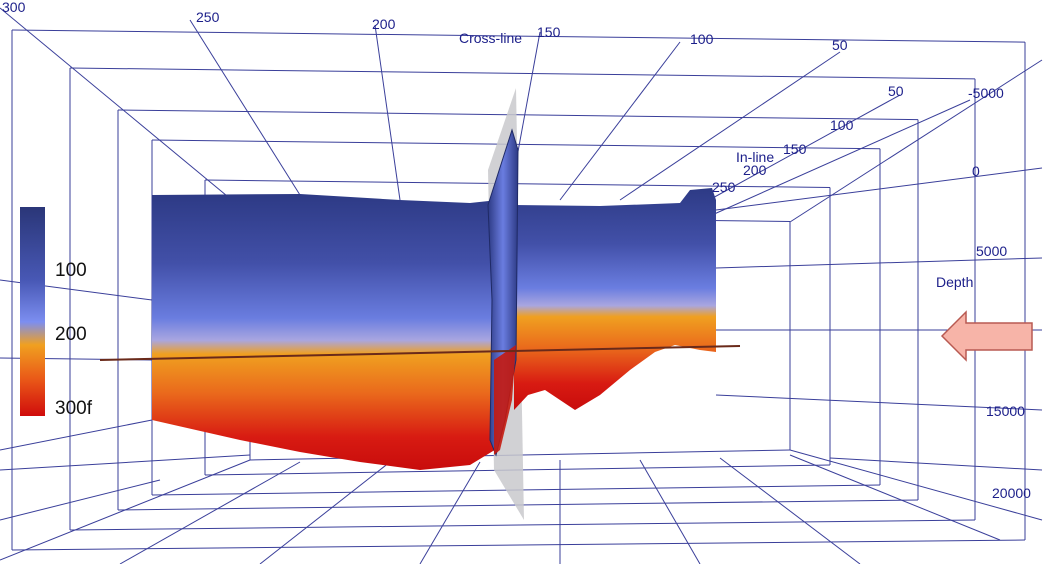 The image size is (1044, 564). I want to click on depth-tick-5000: 5000, so click(991, 251).